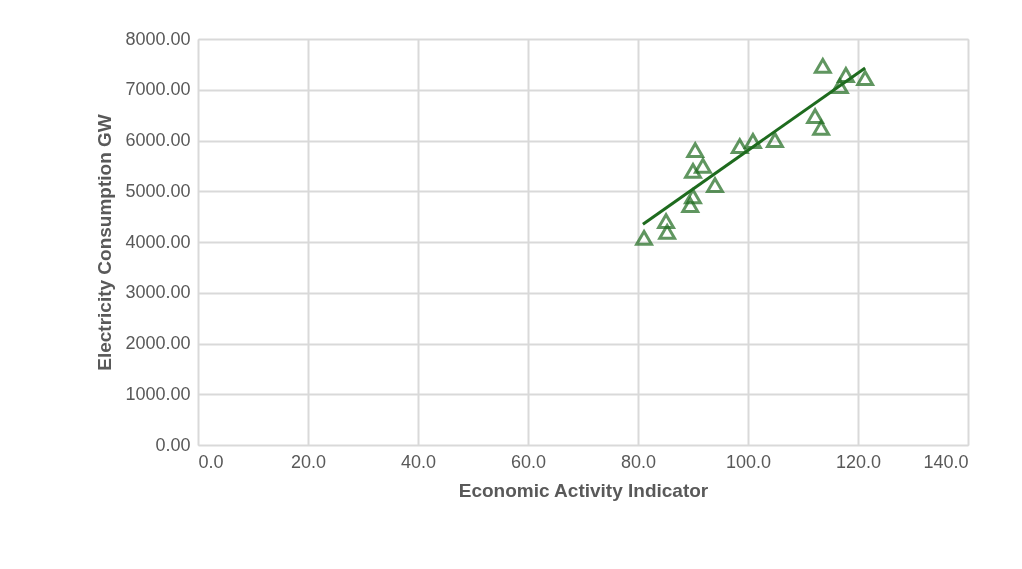  I want to click on x-axis-title: Economic Activity Indicator, so click(583, 490).